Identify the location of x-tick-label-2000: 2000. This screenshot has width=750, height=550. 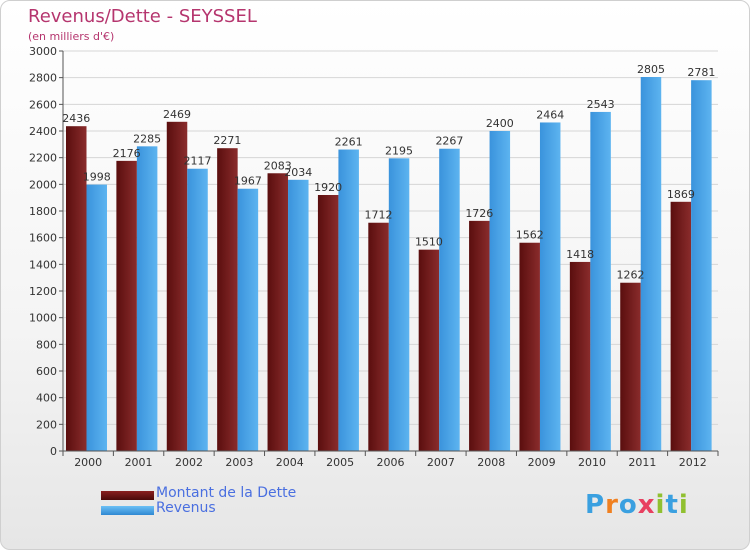
(88, 462).